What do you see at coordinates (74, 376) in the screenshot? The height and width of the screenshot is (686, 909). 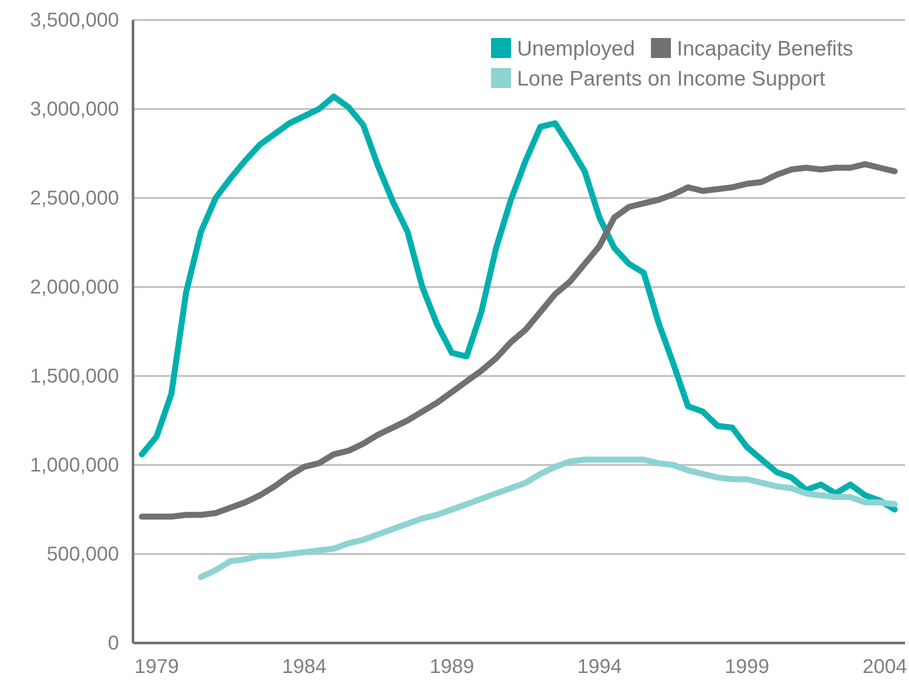 I see `y-tick-label: 1,500,000` at bounding box center [74, 376].